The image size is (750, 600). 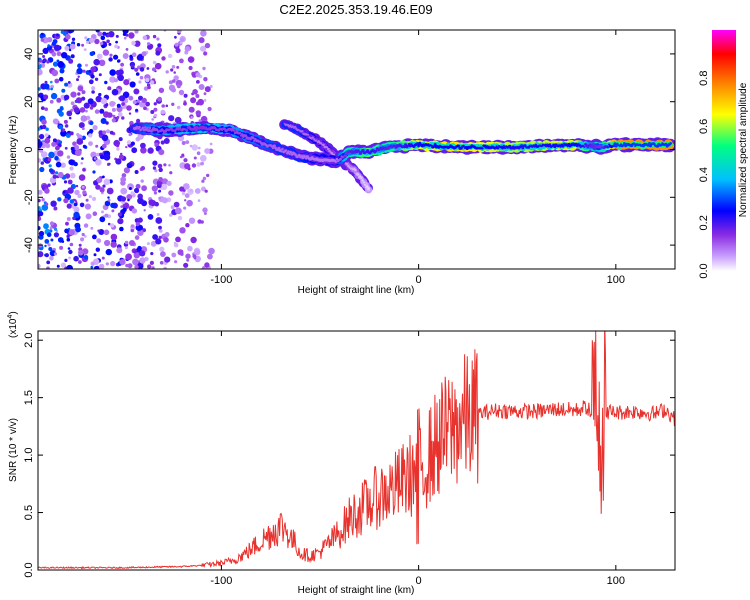 I want to click on snr-y-axis-label: SNR (10 * v/v), so click(x=13, y=450).